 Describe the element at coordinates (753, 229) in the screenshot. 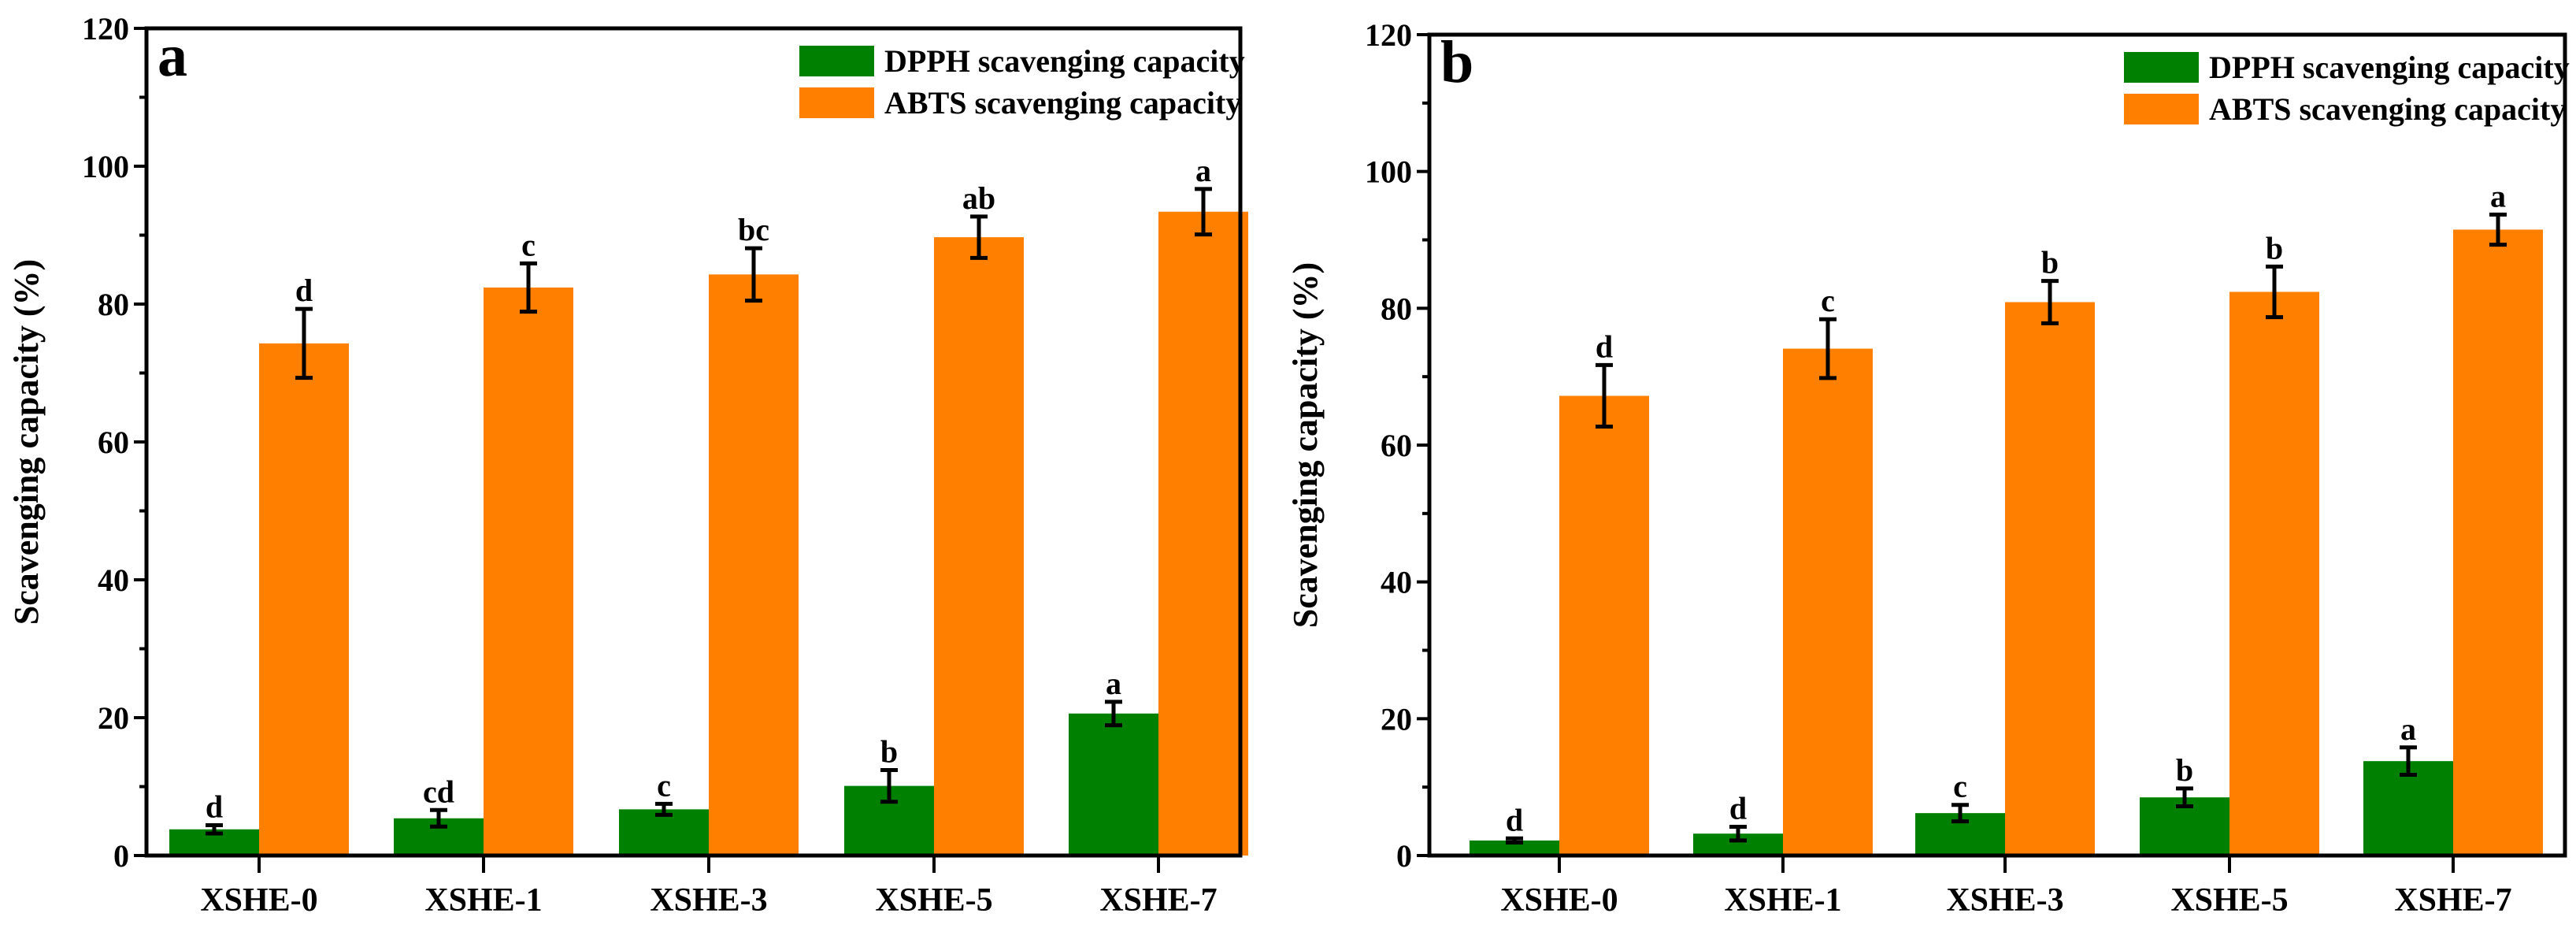

I see `significance-letter: bc` at that location.